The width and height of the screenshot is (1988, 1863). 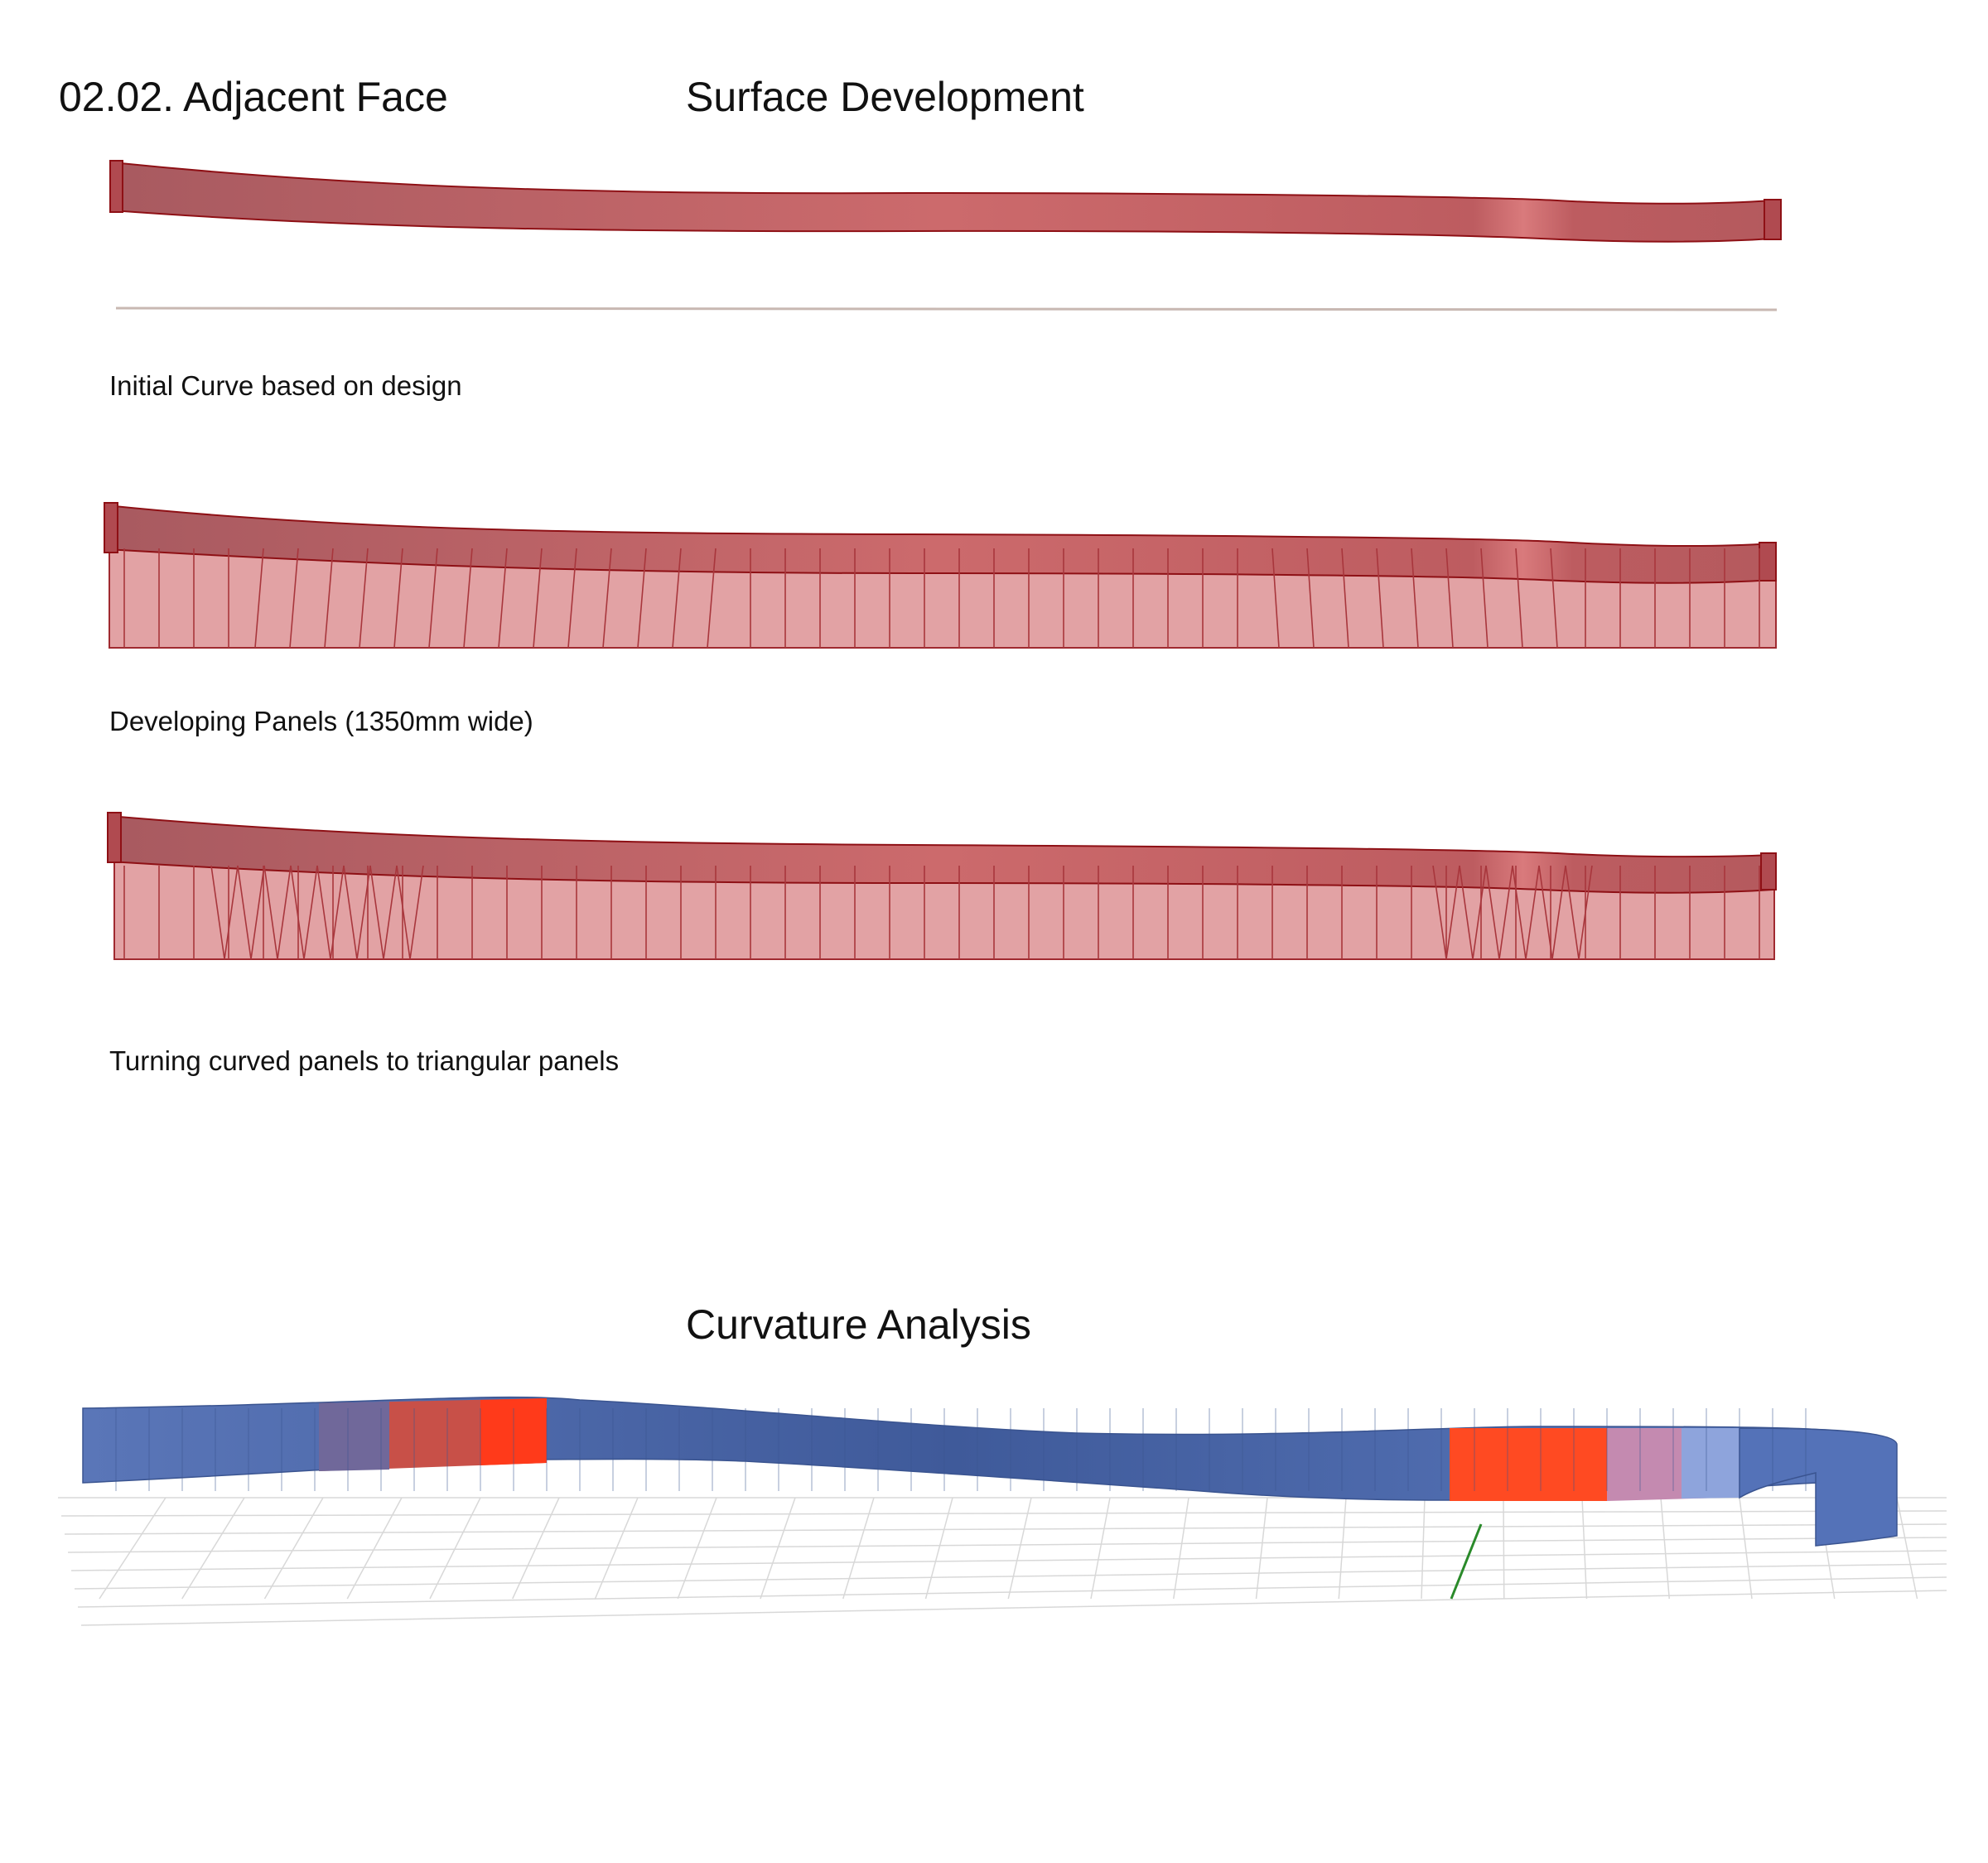 What do you see at coordinates (941, 598) in the screenshot?
I see `panel-divisions` at bounding box center [941, 598].